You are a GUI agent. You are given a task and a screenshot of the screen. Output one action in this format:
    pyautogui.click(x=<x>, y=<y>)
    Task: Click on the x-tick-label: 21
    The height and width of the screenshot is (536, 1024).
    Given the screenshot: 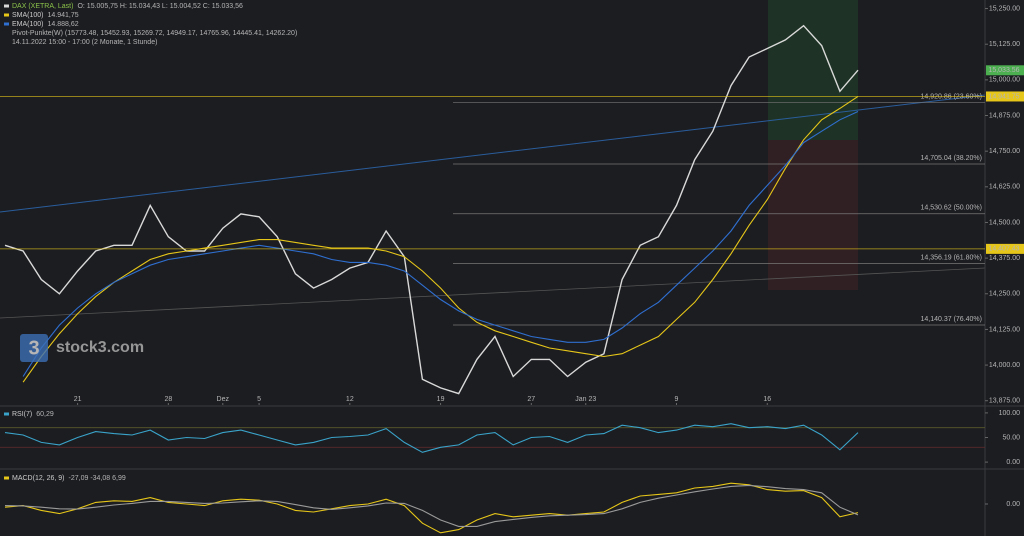 What is the action you would take?
    pyautogui.click(x=78, y=399)
    